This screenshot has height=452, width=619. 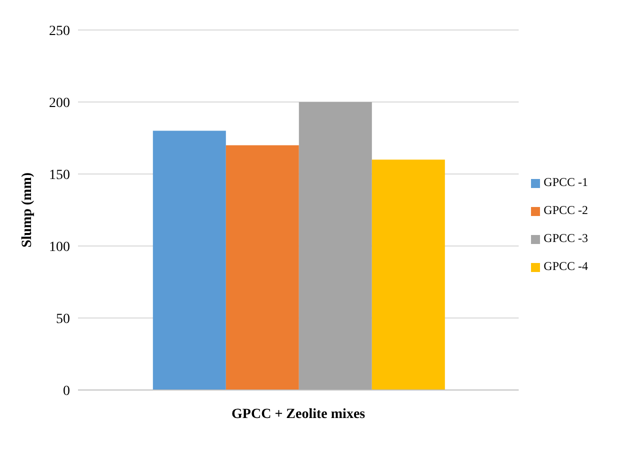 I want to click on legend-label: GPCC -3, so click(x=566, y=238).